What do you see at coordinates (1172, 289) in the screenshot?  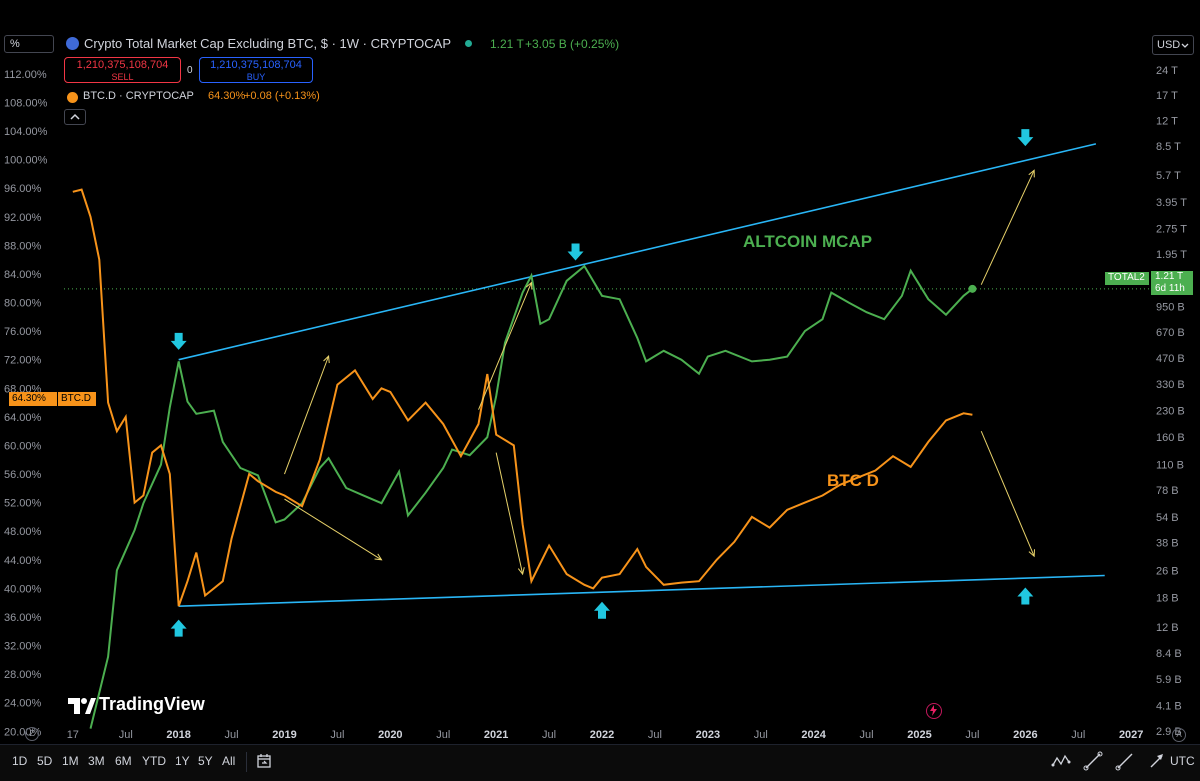 I see `bar-countdown-badge: 6d 11h` at bounding box center [1172, 289].